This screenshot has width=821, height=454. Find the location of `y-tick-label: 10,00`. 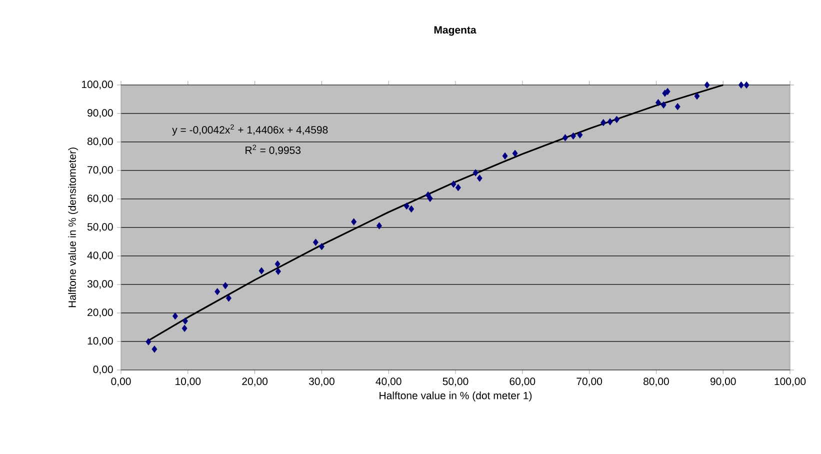

y-tick-label: 10,00 is located at coordinates (100, 341).